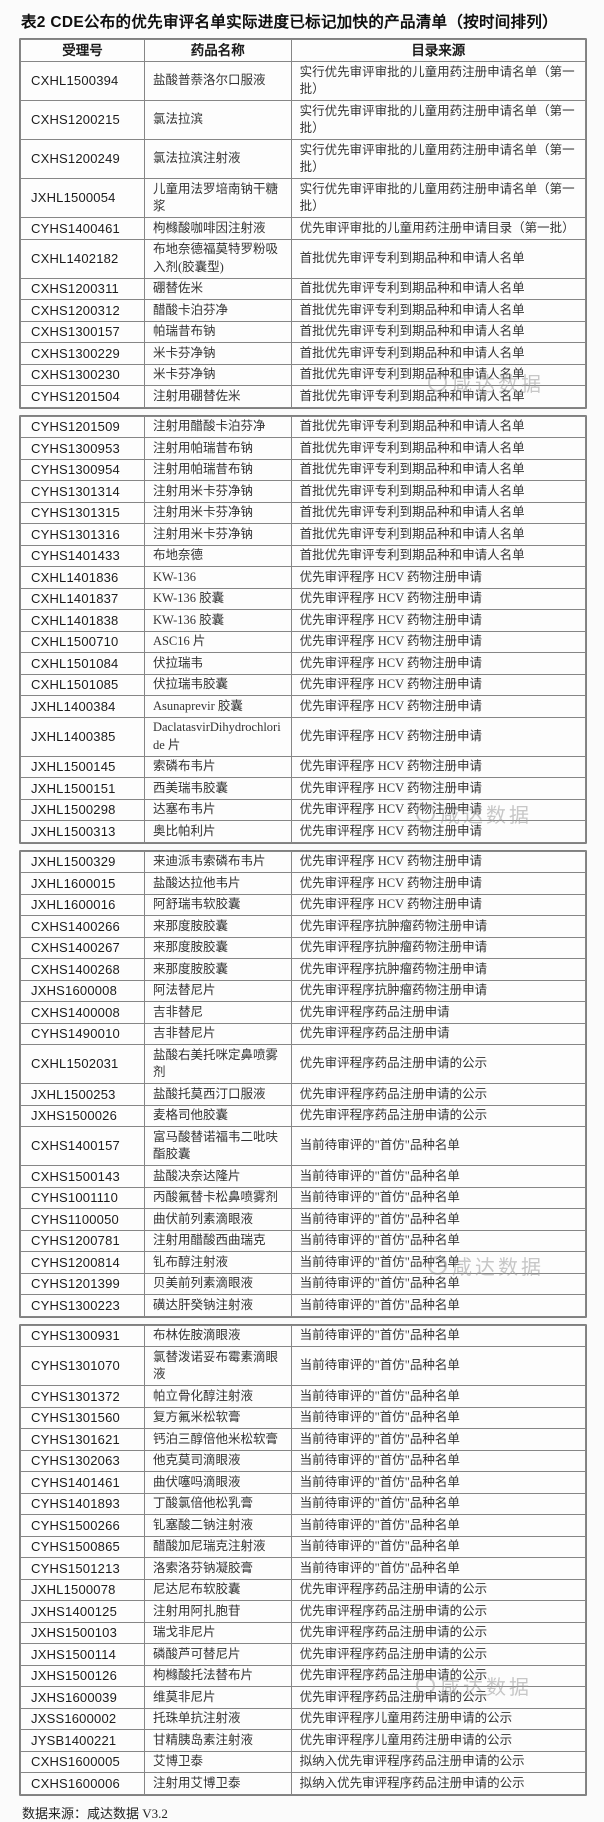 This screenshot has width=604, height=1822. What do you see at coordinates (82, 396) in the screenshot?
I see `acceptance-no-cell: CYHS1201504` at bounding box center [82, 396].